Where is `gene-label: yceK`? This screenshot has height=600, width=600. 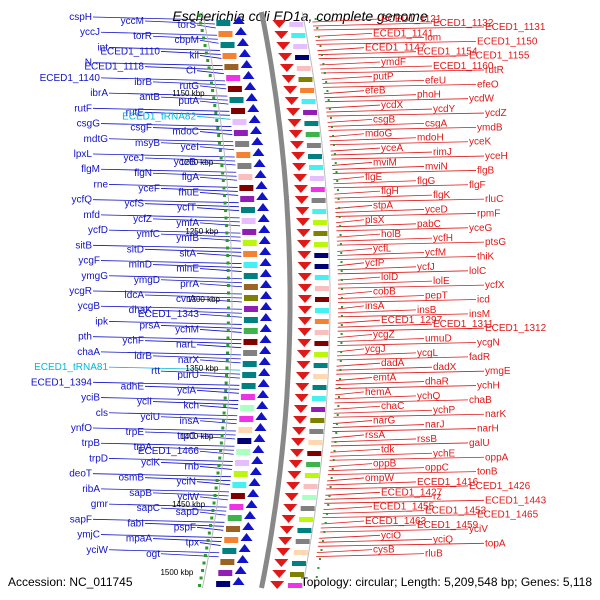 gene-label: yceK is located at coordinates (480, 142).